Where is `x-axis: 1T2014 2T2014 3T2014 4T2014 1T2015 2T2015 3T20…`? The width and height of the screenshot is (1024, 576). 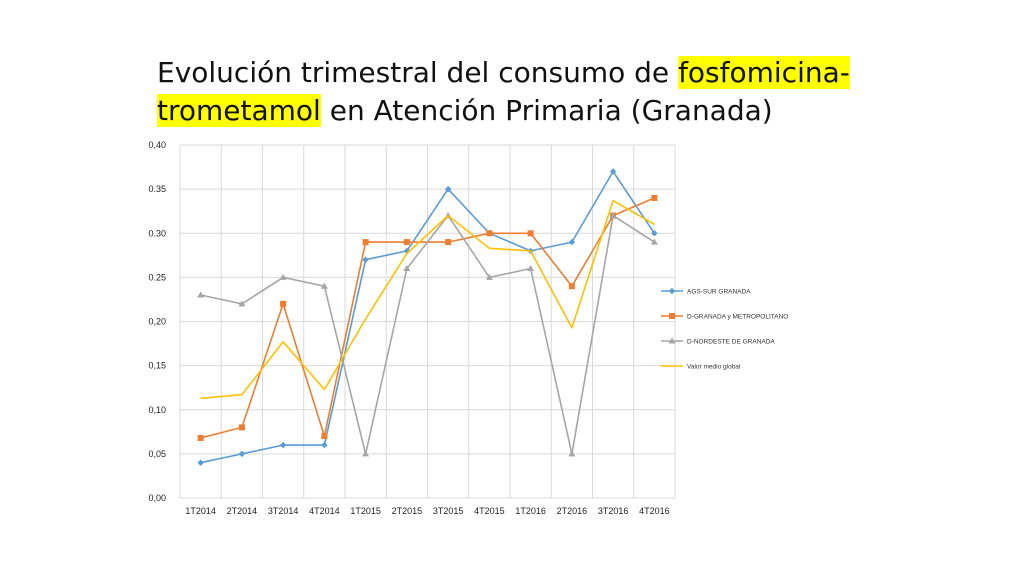
x-axis: 1T2014 2T2014 3T2014 4T2014 1T2015 2T2015 3T20… is located at coordinates (427, 511).